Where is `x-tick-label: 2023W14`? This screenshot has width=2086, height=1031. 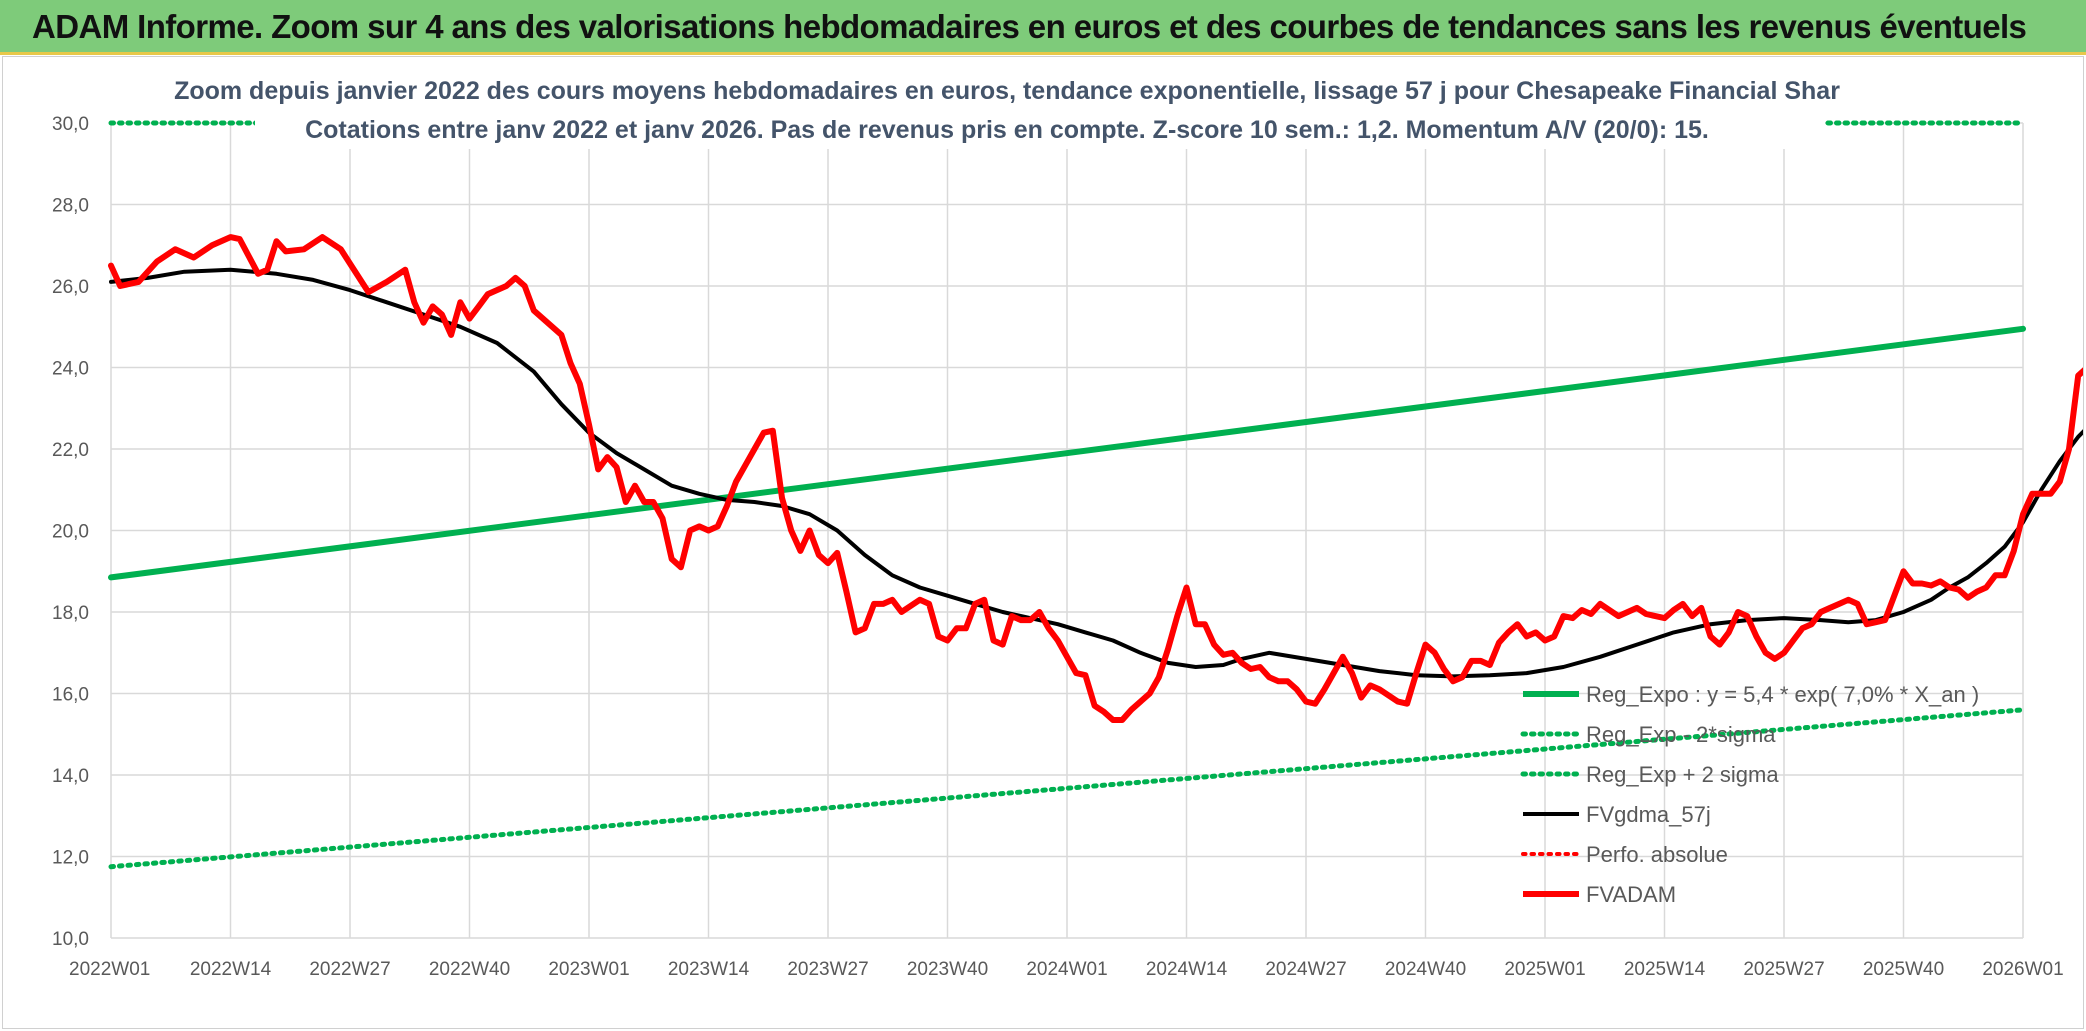
x-tick-label: 2023W14 is located at coordinates (709, 969).